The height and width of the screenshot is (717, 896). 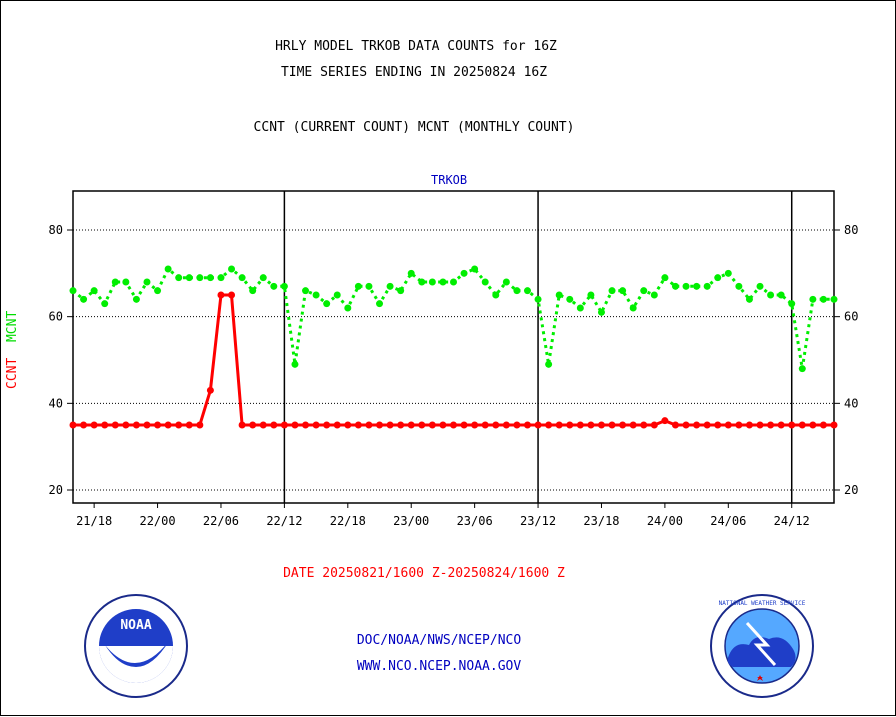 I want to click on x-tick-label: 22/12, so click(x=284, y=521).